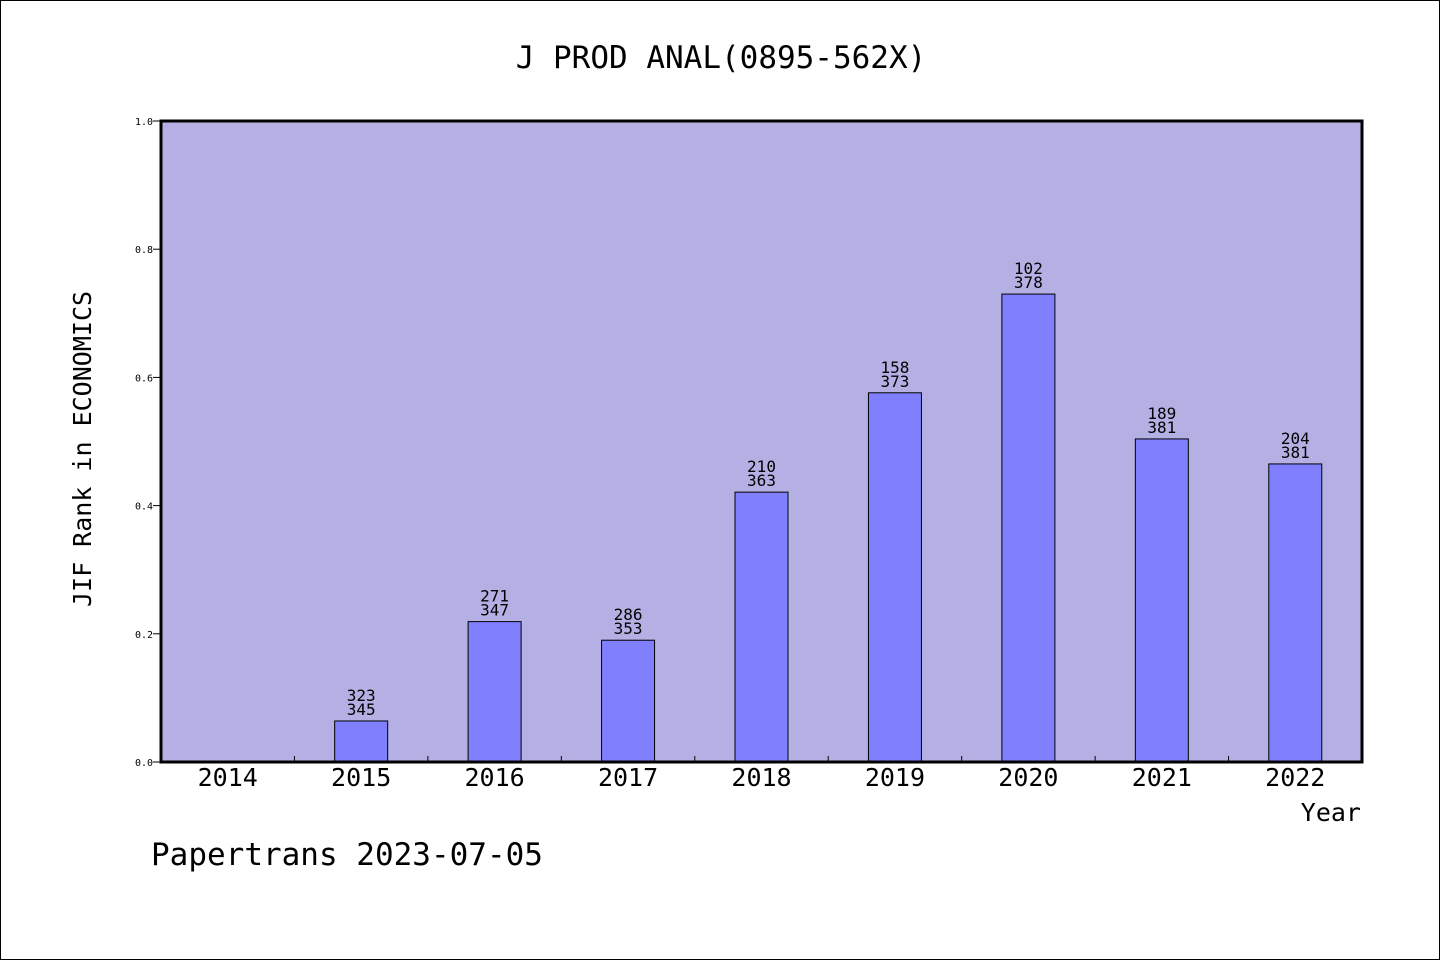 This screenshot has width=1440, height=961. I want to click on bar-2018, so click(761, 627).